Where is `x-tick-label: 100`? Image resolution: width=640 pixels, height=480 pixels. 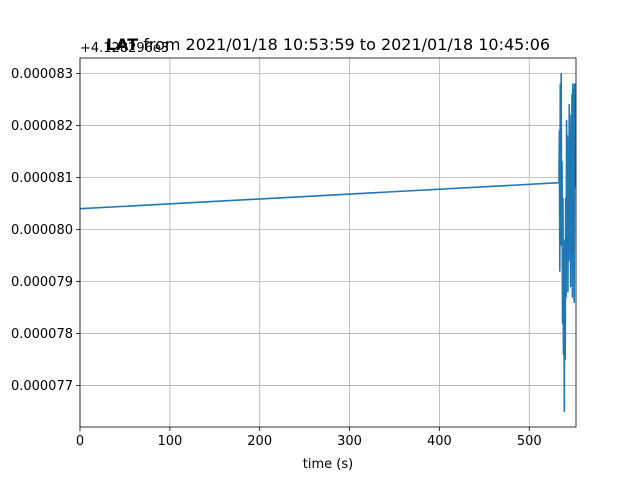
x-tick-label: 100 is located at coordinates (169, 441).